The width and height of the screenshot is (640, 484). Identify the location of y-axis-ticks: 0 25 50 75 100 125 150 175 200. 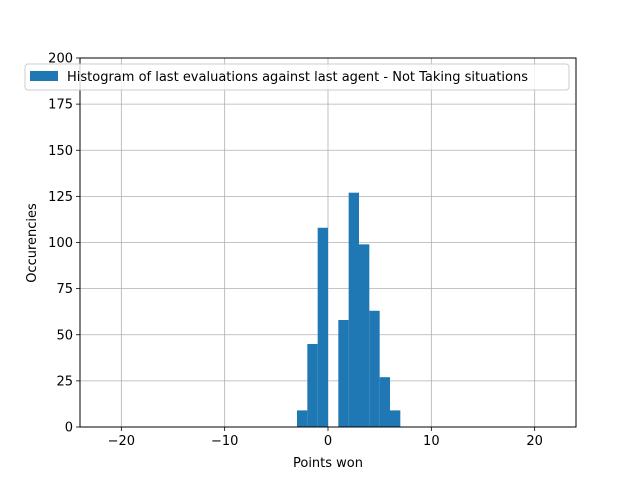
(64, 244).